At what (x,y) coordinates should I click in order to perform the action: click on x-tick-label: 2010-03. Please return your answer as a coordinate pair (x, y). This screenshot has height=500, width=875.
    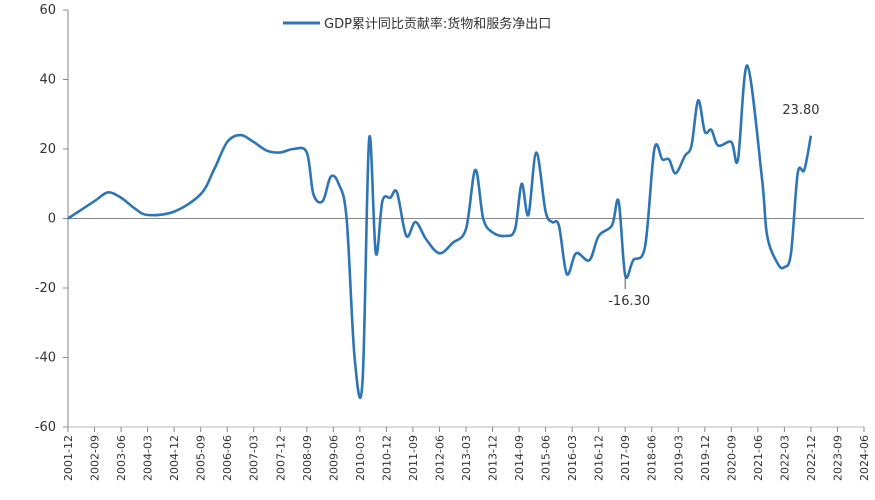
    Looking at the image, I should click on (360, 458).